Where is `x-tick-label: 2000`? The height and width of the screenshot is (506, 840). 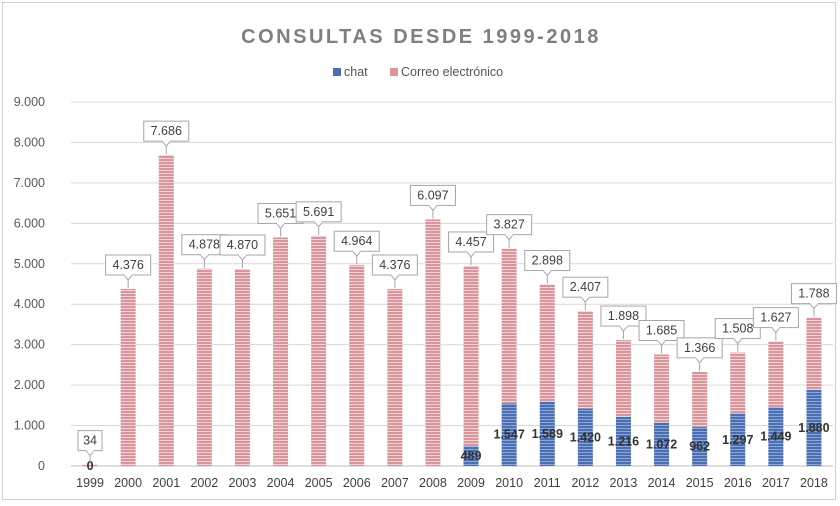
x-tick-label: 2000 is located at coordinates (128, 483).